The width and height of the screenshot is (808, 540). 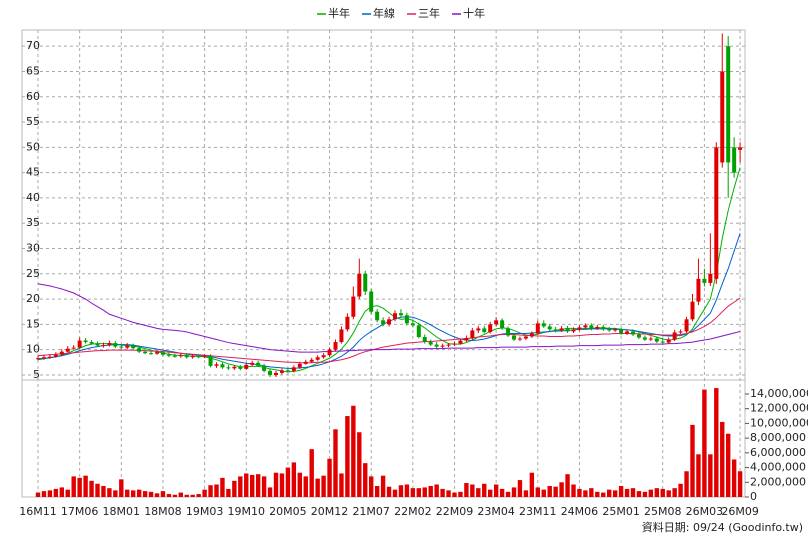 What do you see at coordinates (778, 467) in the screenshot?
I see `y2-tick-label: 4,000,000` at bounding box center [778, 467].